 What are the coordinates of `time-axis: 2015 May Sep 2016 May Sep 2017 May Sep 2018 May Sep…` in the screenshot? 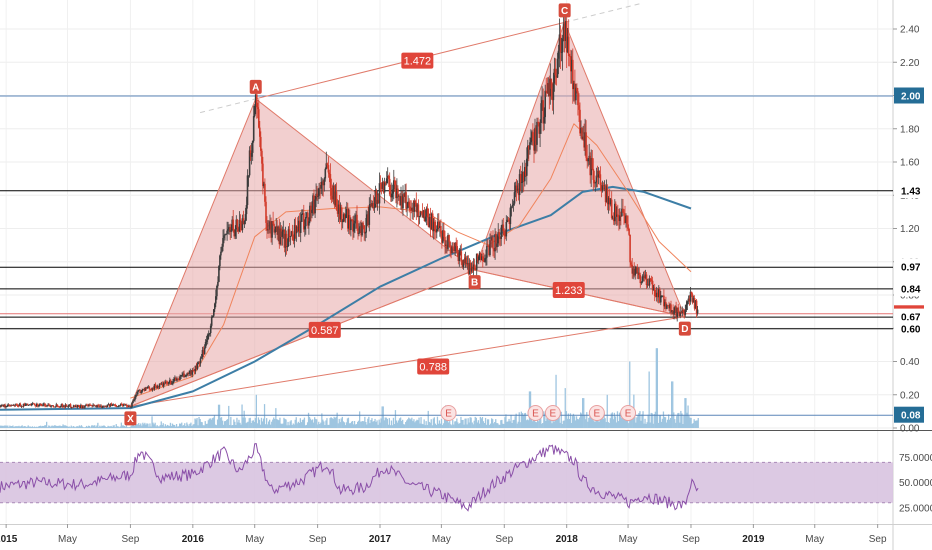 It's located at (443, 534).